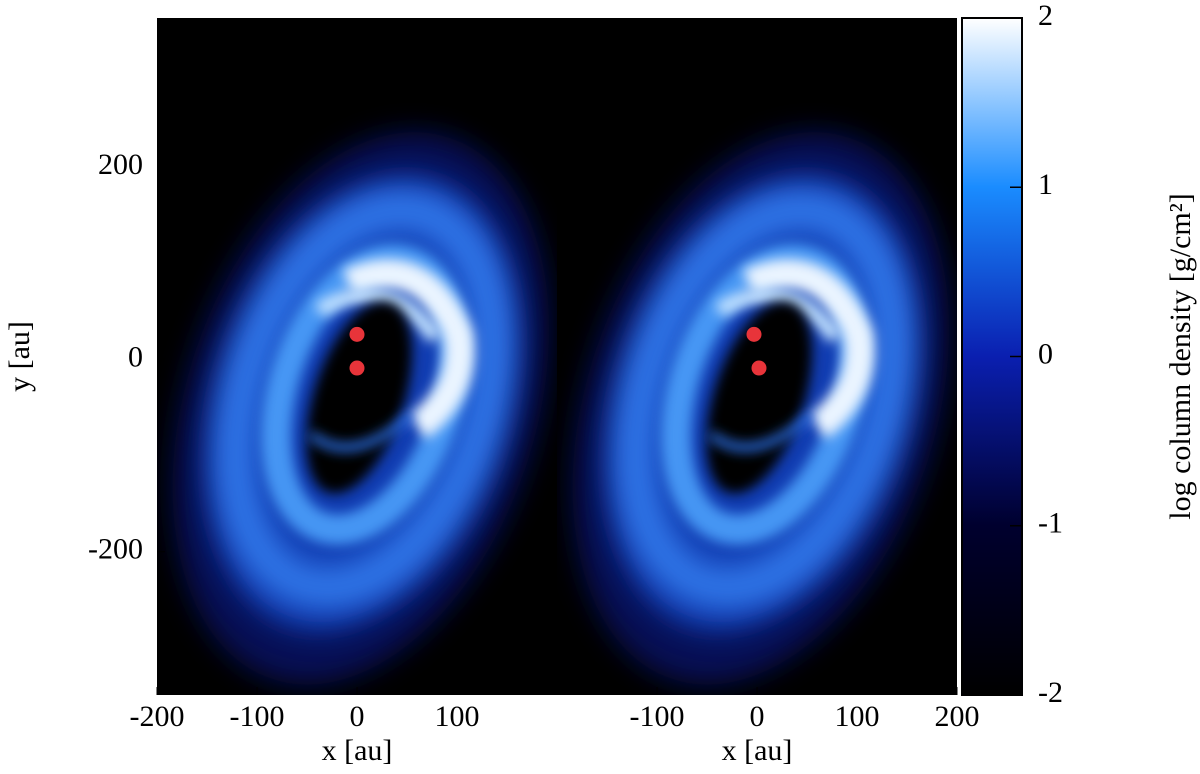 The width and height of the screenshot is (1200, 774). I want to click on y-tick-label: 0, so click(135, 356).